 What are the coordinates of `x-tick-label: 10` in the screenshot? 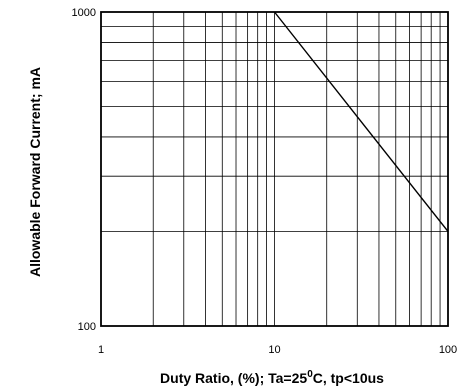 It's located at (274, 350).